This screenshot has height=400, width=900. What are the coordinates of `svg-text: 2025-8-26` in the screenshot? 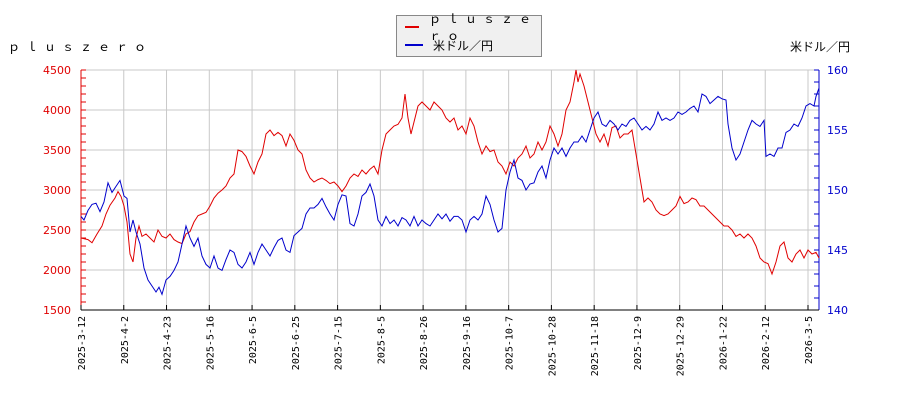 It's located at (424, 343).